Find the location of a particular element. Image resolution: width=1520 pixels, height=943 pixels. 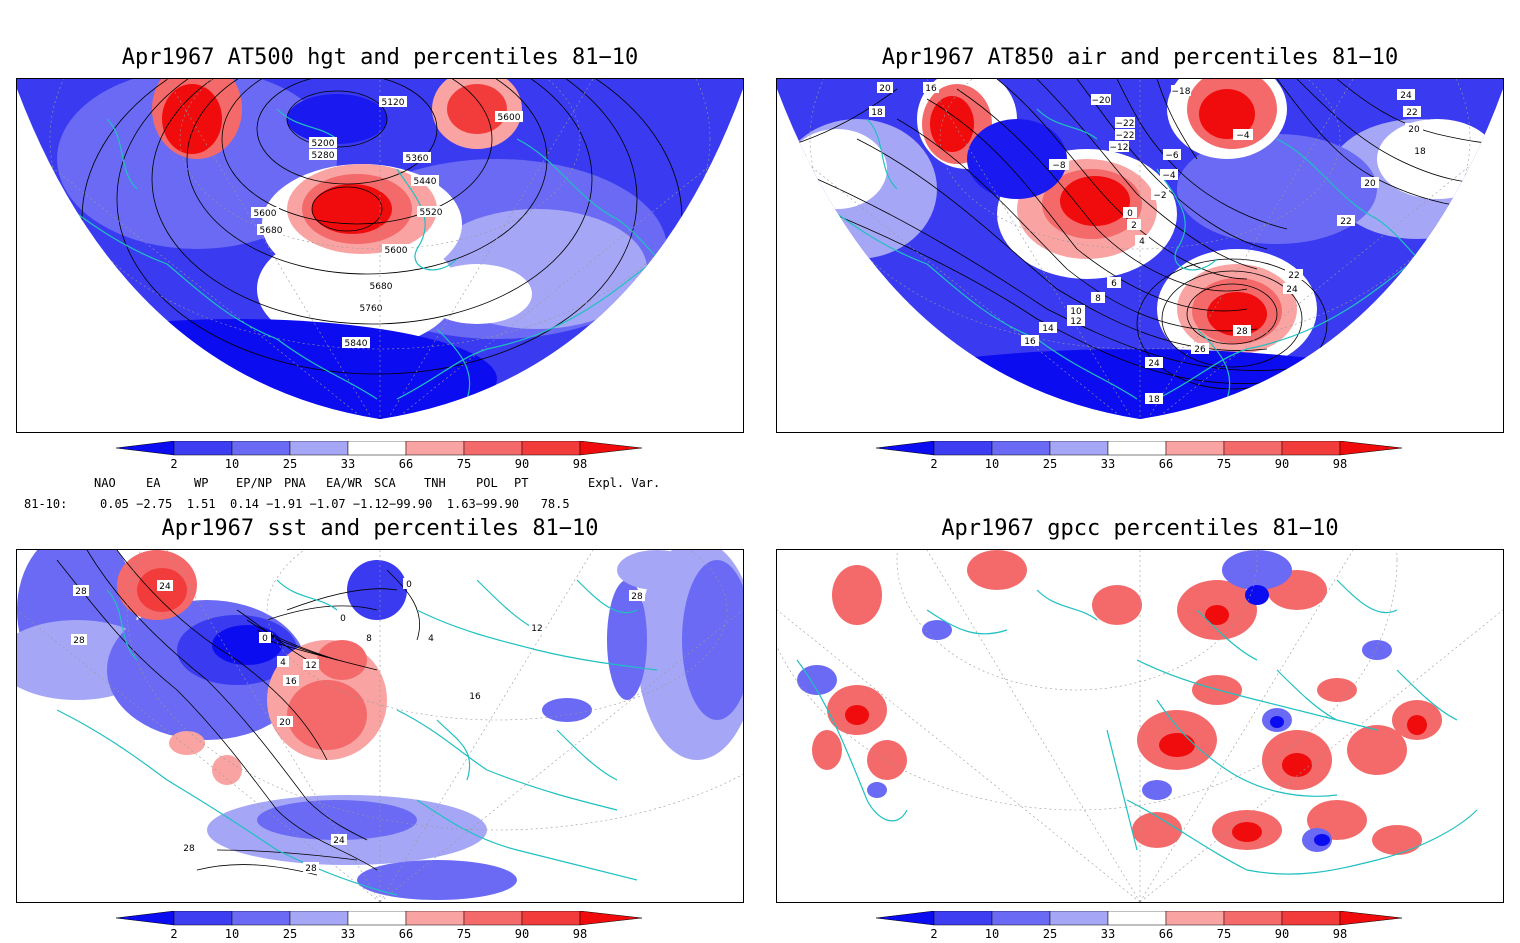

contour-label: 5280 is located at coordinates (323, 155).